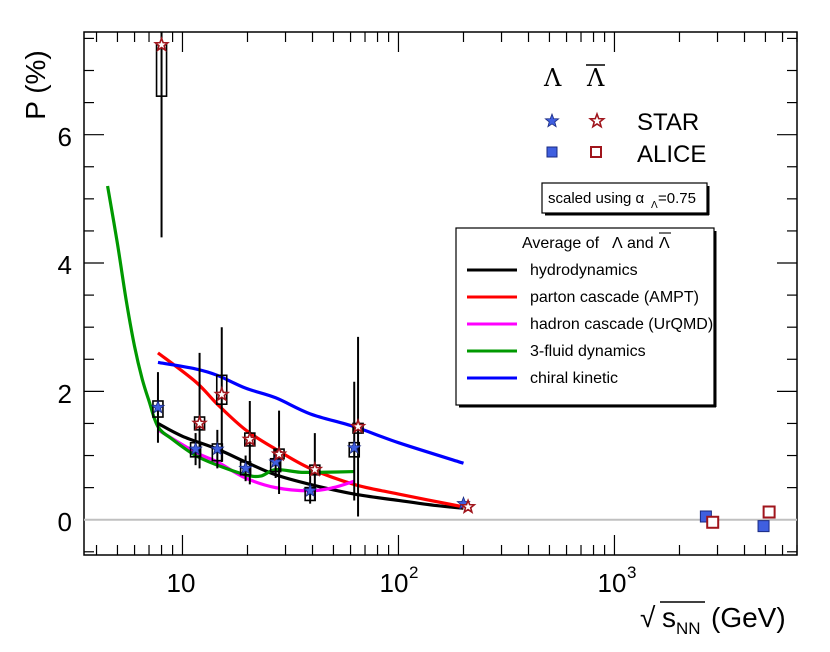  I want to click on legend-square-antilambda-icon, so click(596, 152).